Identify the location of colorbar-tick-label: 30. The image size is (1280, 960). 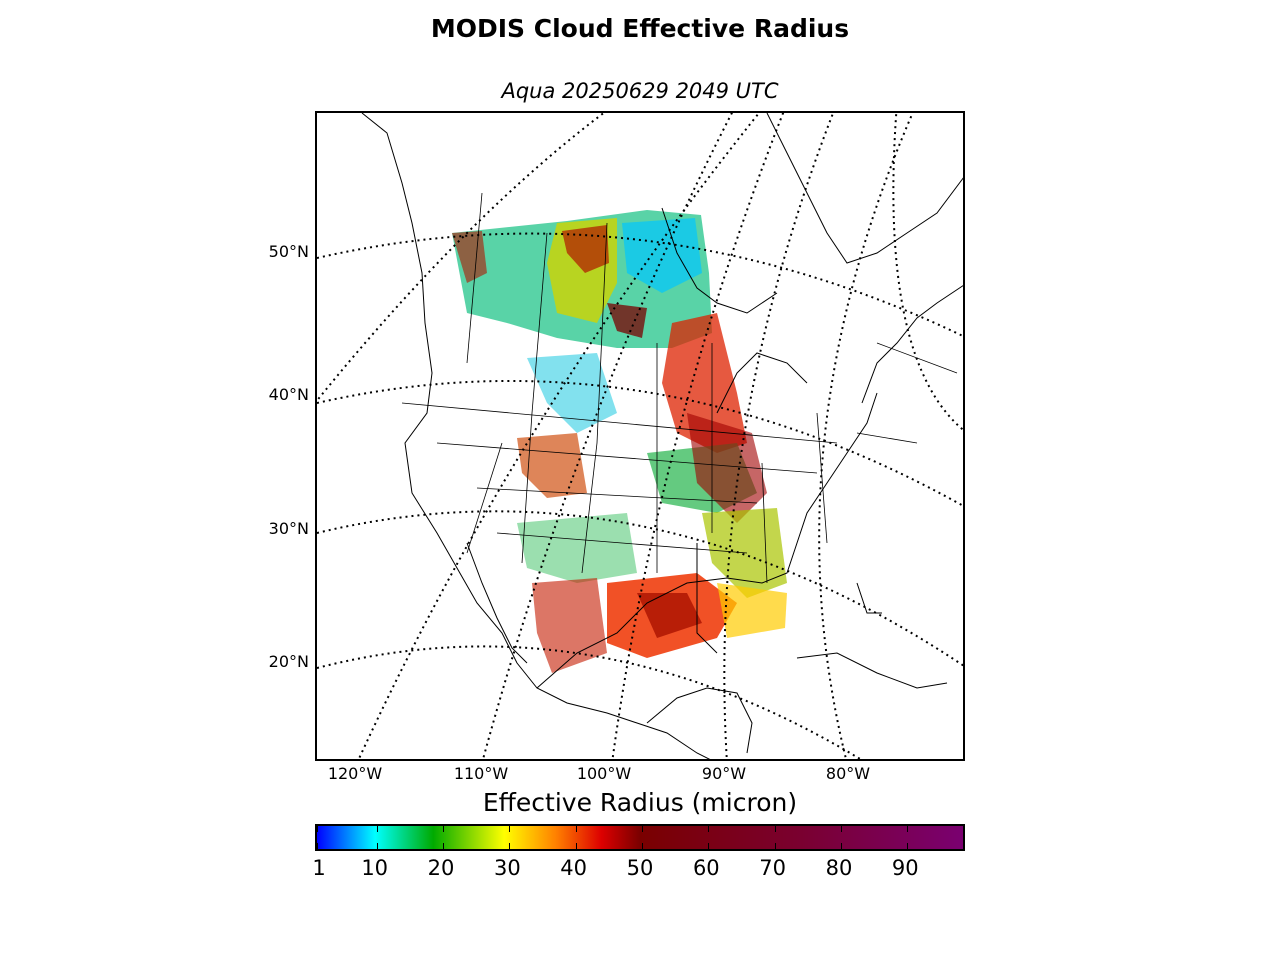
(507, 868).